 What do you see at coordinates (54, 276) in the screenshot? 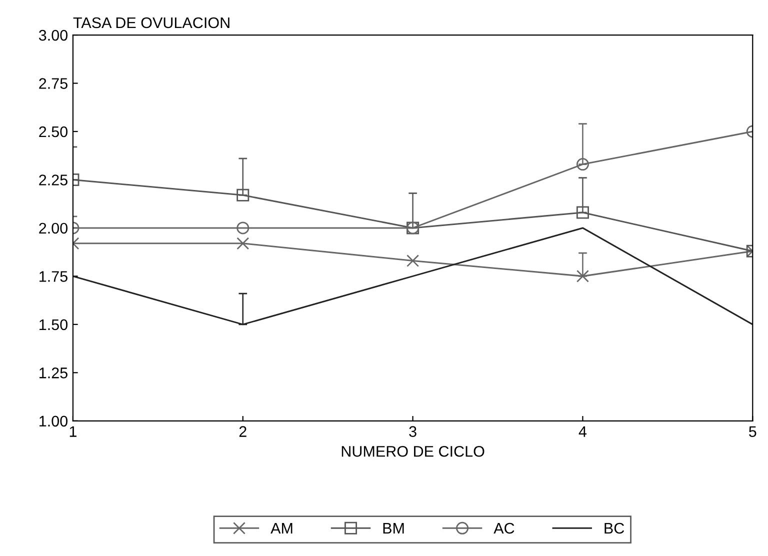
I see `y-tick-label: 1.75` at bounding box center [54, 276].